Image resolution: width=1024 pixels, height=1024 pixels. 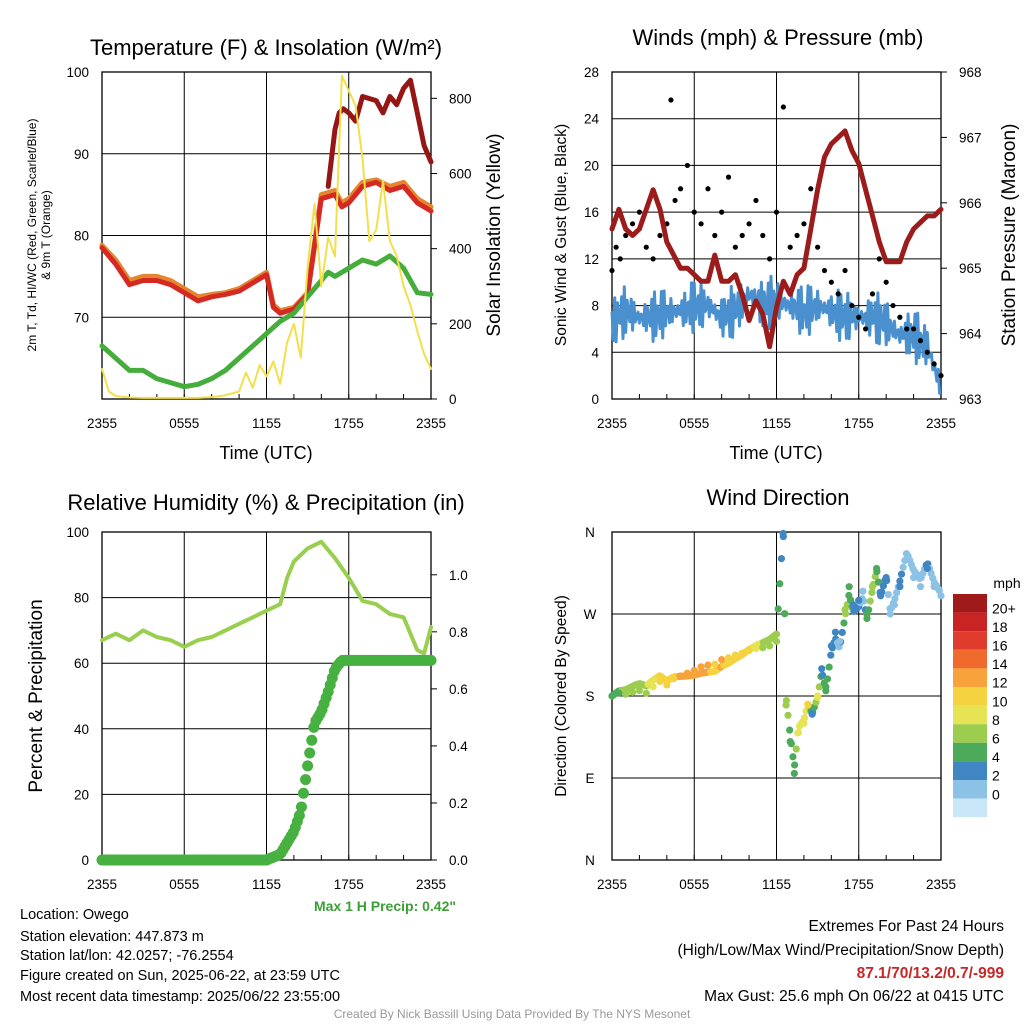 What do you see at coordinates (595, 306) in the screenshot?
I see `wind-ytick-label: 8` at bounding box center [595, 306].